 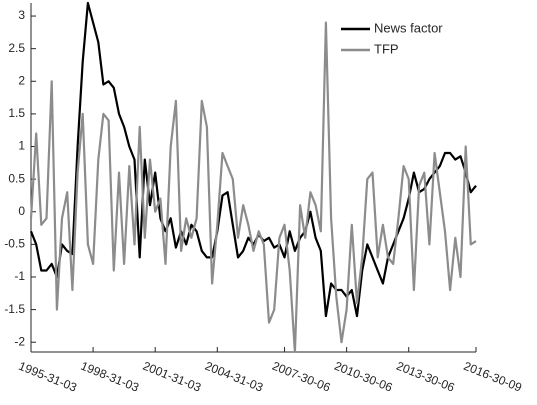 I want to click on x-tick-label: 2016-30-09, so click(x=493, y=377).